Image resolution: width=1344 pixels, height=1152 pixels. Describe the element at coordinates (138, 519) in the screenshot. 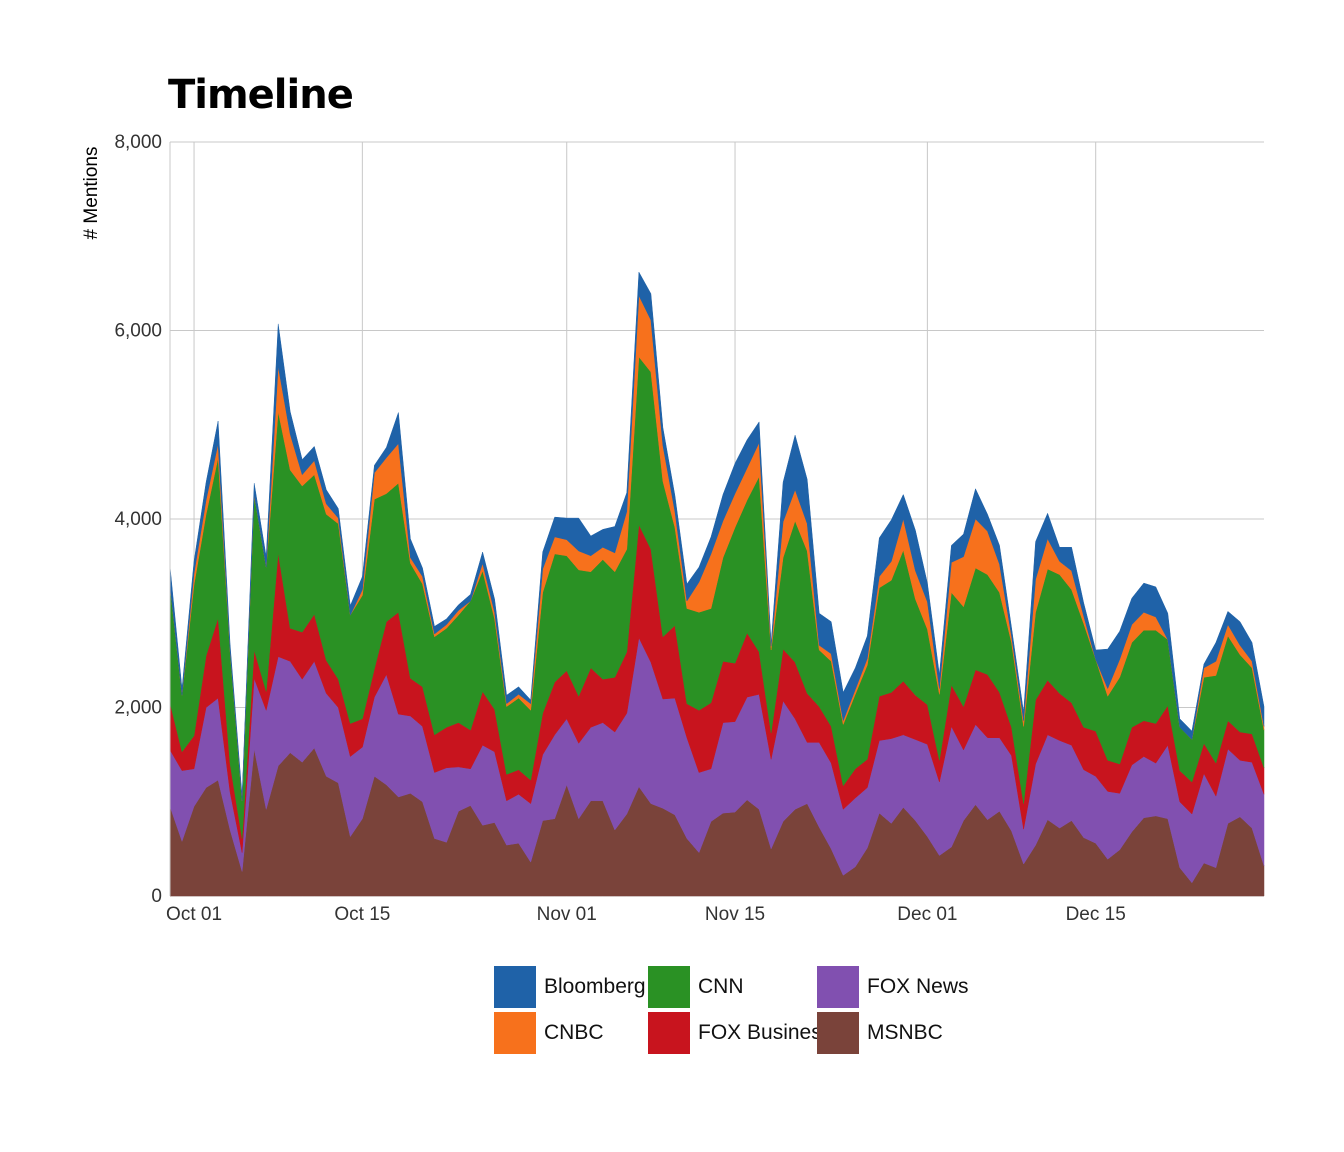

I see `y-tick-label: 4,000` at that location.